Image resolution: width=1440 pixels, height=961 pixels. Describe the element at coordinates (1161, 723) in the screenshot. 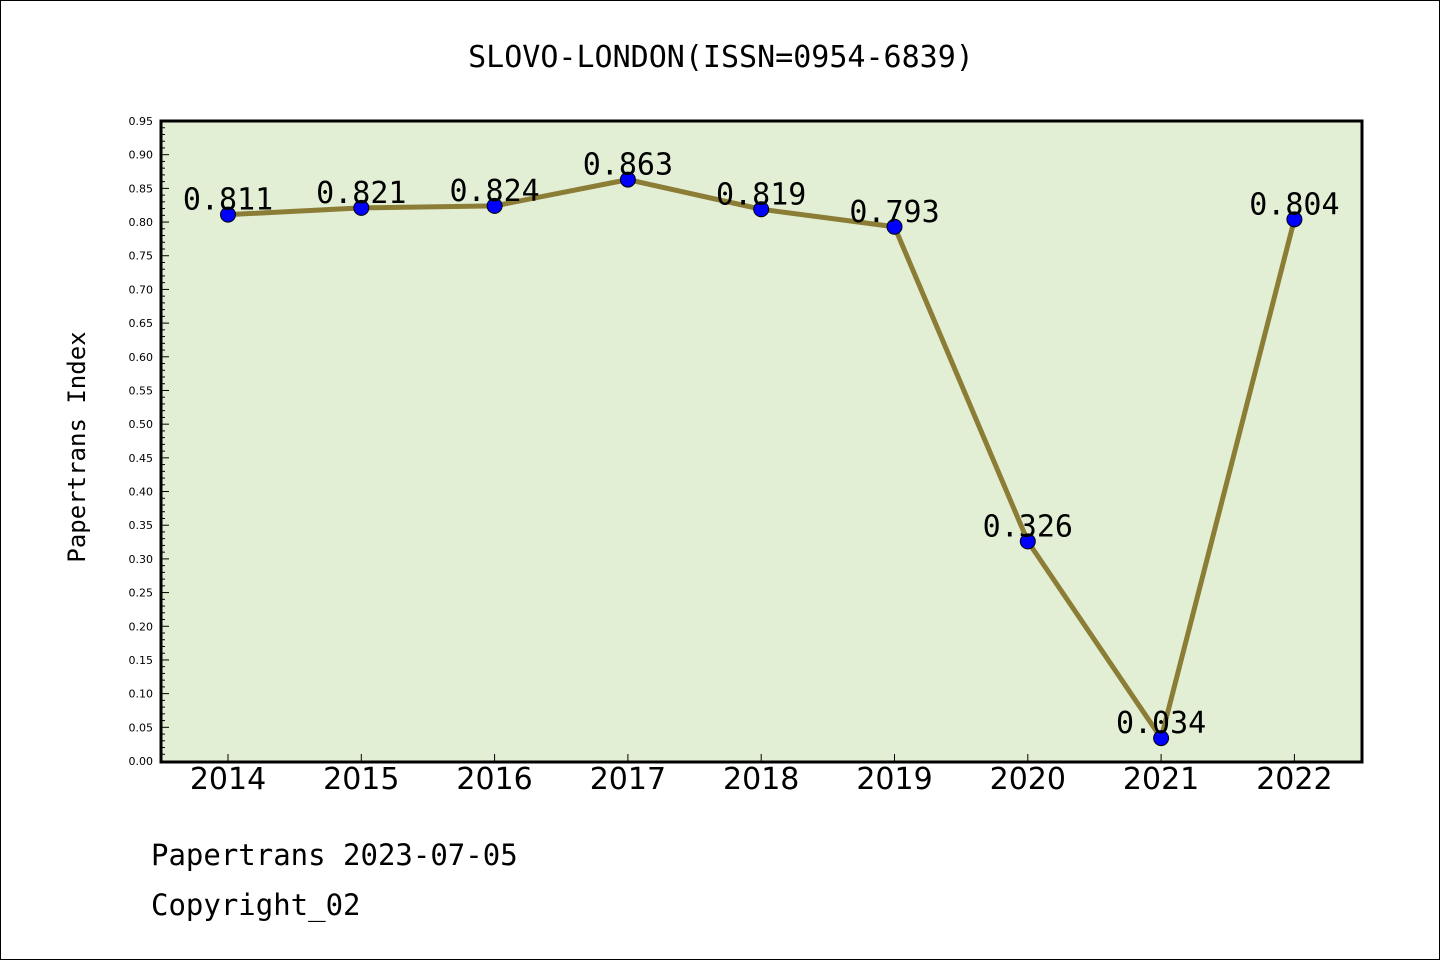

I see `data-label: 0.034` at that location.